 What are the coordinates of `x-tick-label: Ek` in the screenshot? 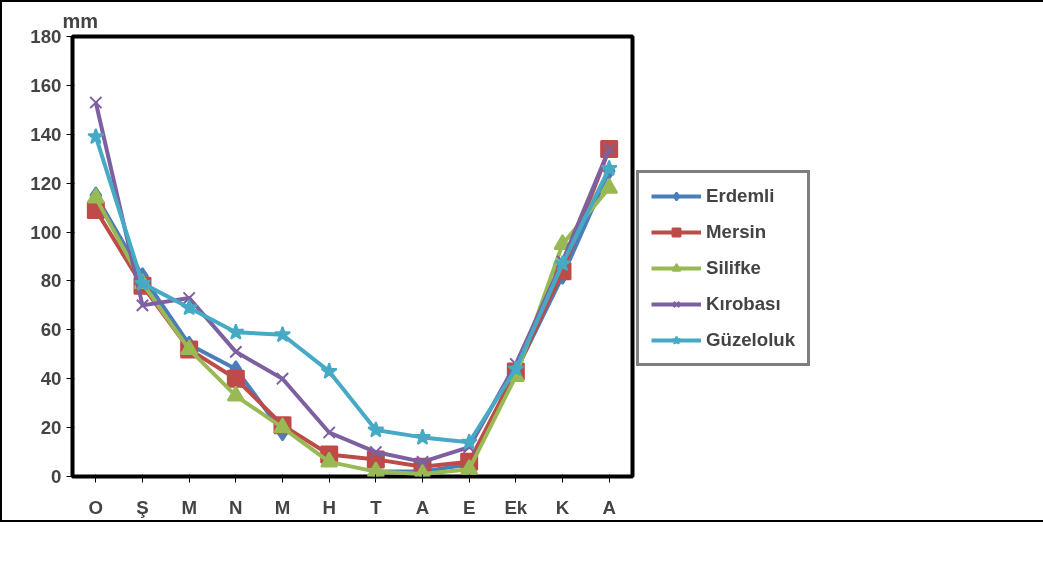 It's located at (516, 507).